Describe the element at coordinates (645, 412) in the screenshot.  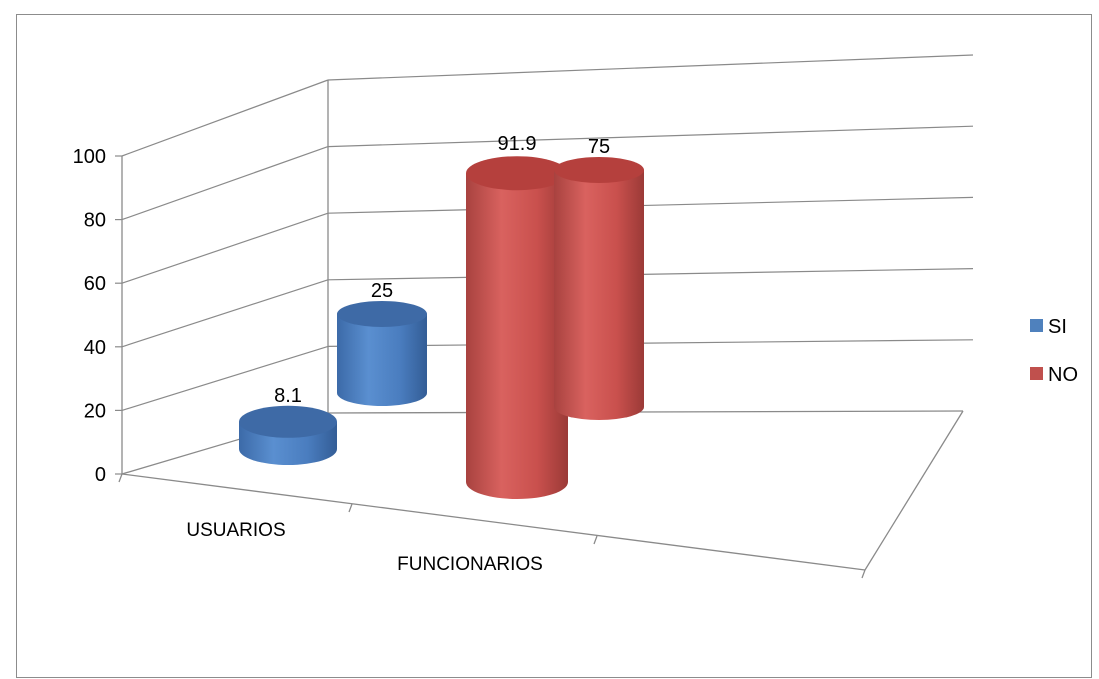
I see `floor-back-edge` at that location.